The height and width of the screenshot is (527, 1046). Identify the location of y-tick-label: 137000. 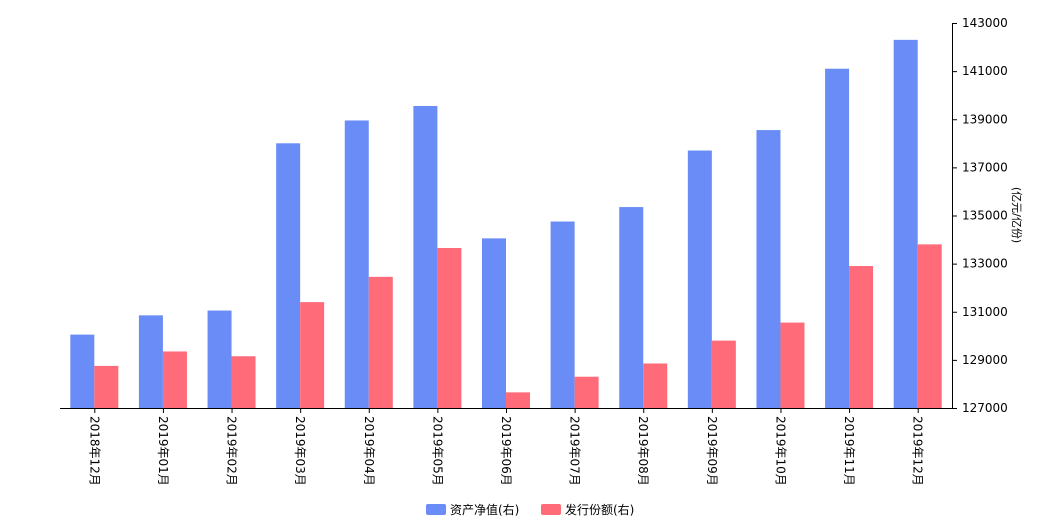
(985, 167).